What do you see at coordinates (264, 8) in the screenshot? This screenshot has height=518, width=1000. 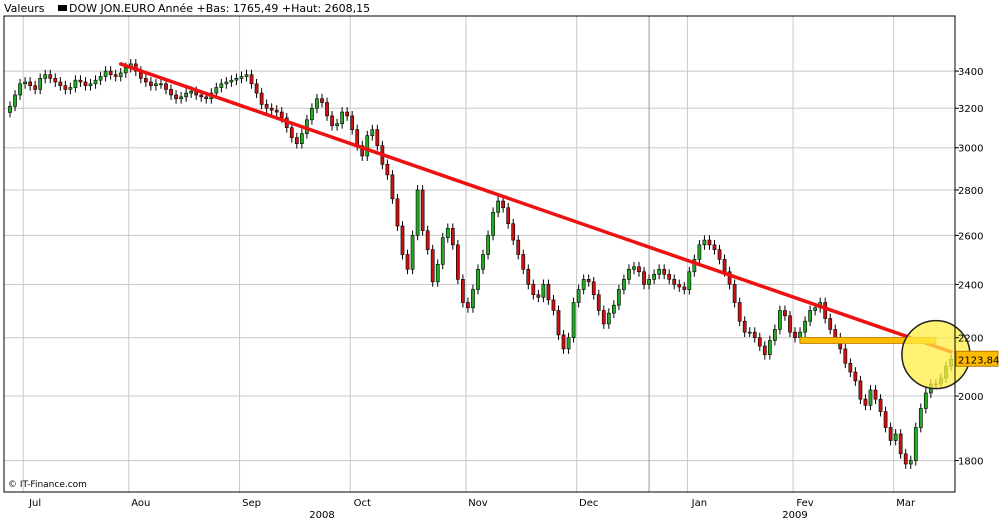 I see `year-stats: Année +Bas: 1765,49 +Haut: 2608,15` at bounding box center [264, 8].